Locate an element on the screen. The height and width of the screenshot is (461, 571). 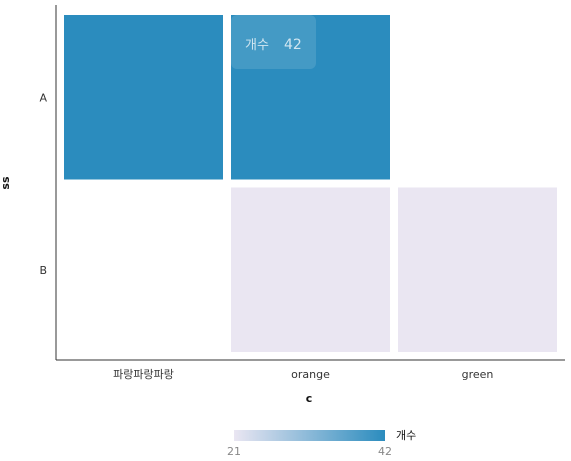
tooltip-box is located at coordinates (273, 42).